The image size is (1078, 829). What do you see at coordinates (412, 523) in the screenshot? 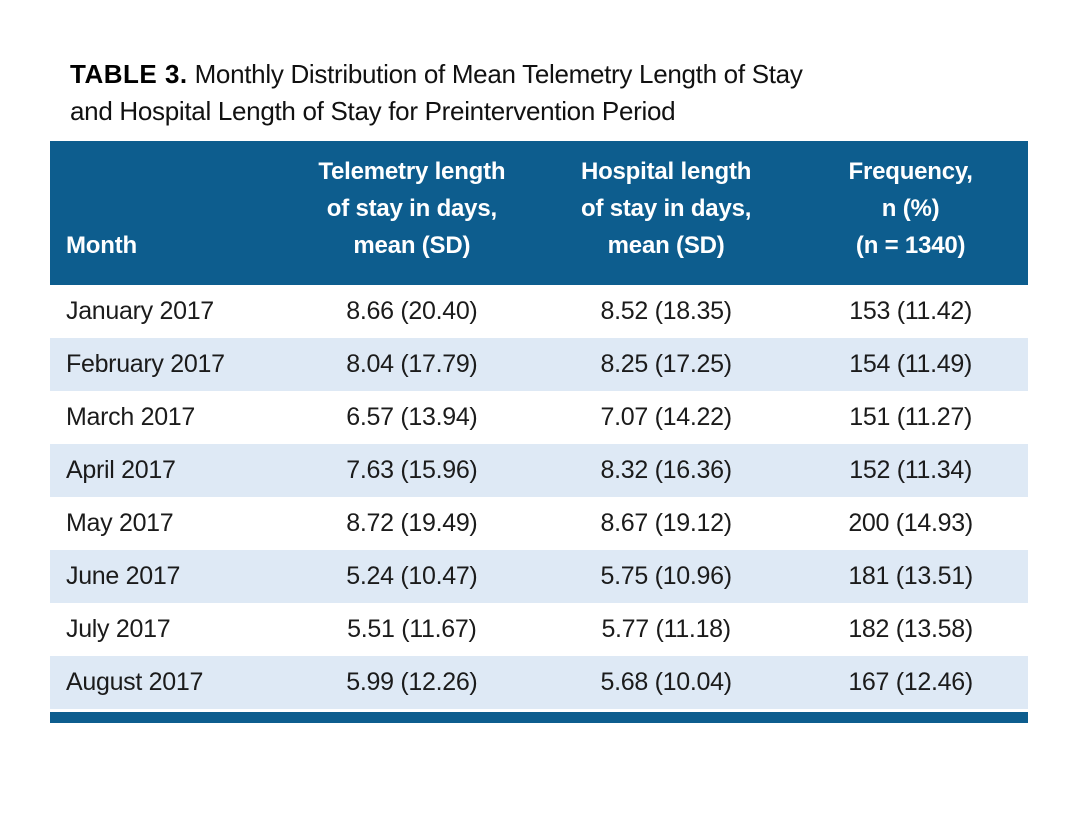
I see `cell-telemetry-los: 8.72 (19.49)` at bounding box center [412, 523].